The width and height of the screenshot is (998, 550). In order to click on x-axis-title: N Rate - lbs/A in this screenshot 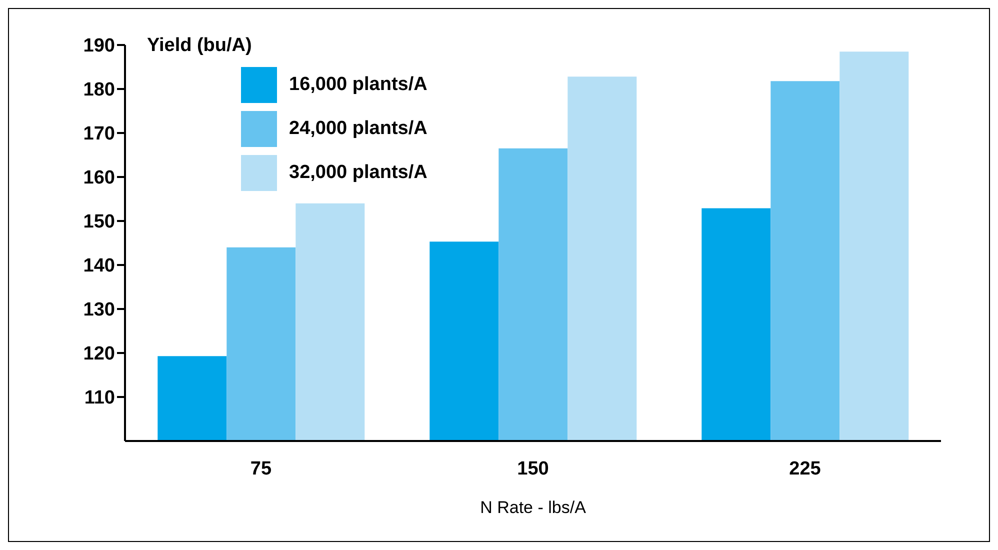, I will do `click(533, 507)`.